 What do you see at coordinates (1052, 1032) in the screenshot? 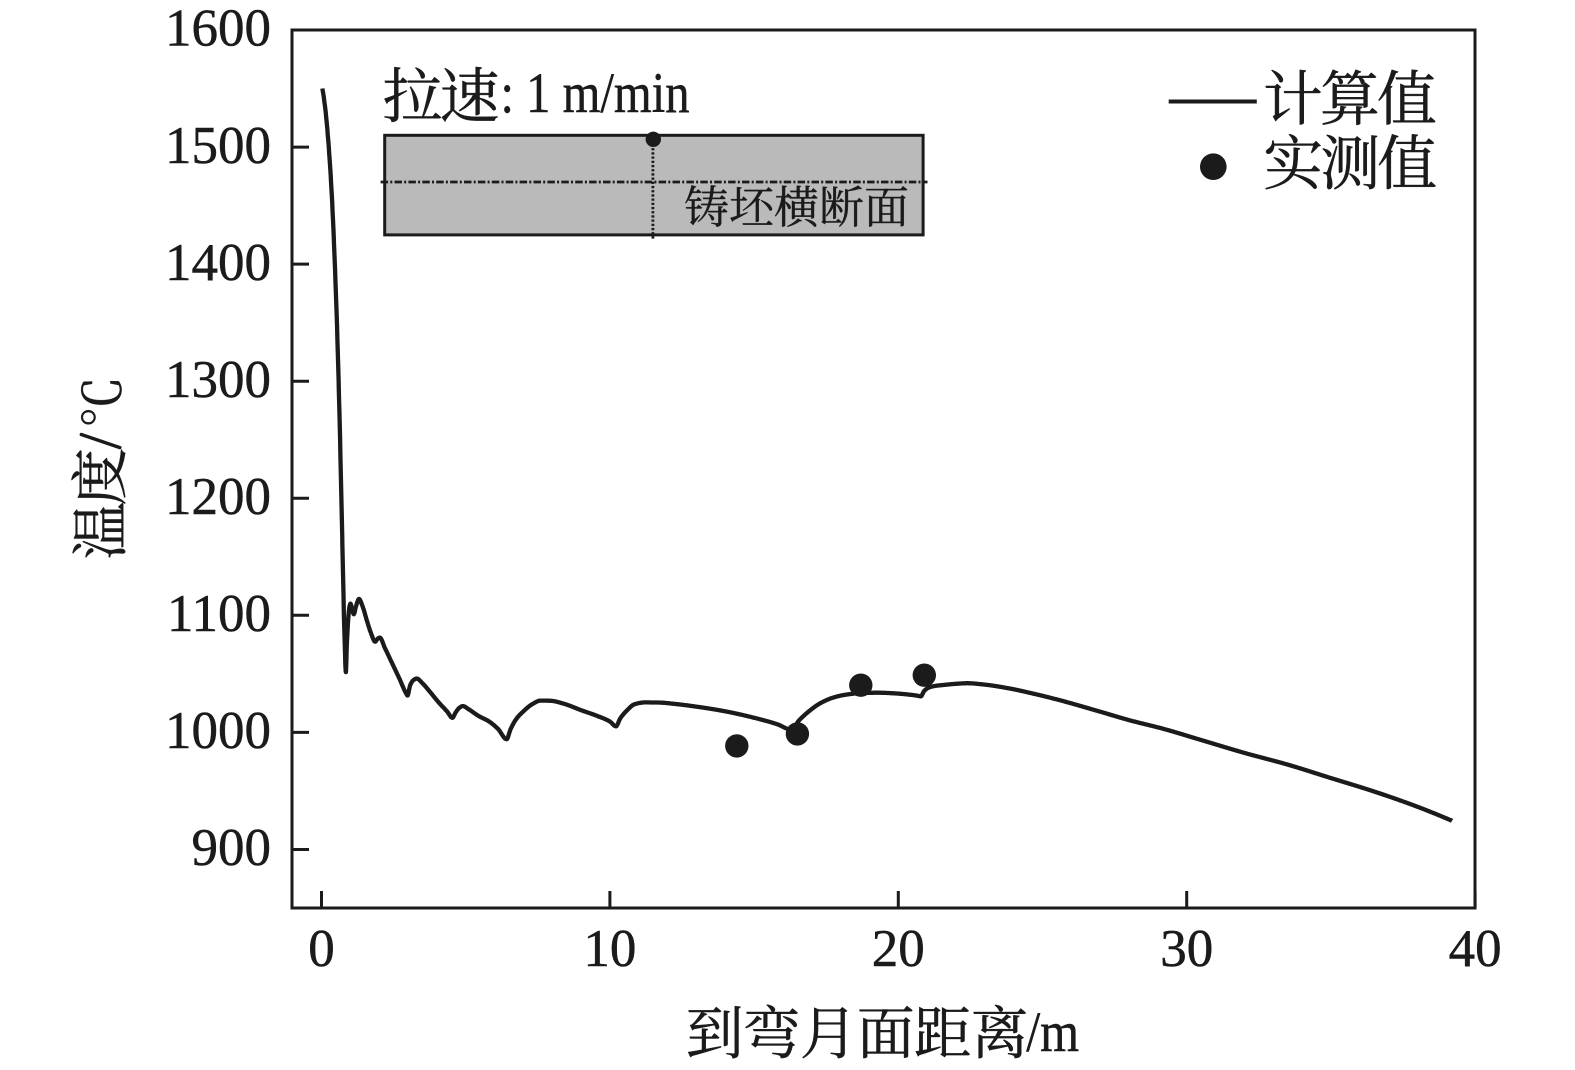
I see `svg-text: /m` at bounding box center [1052, 1032].